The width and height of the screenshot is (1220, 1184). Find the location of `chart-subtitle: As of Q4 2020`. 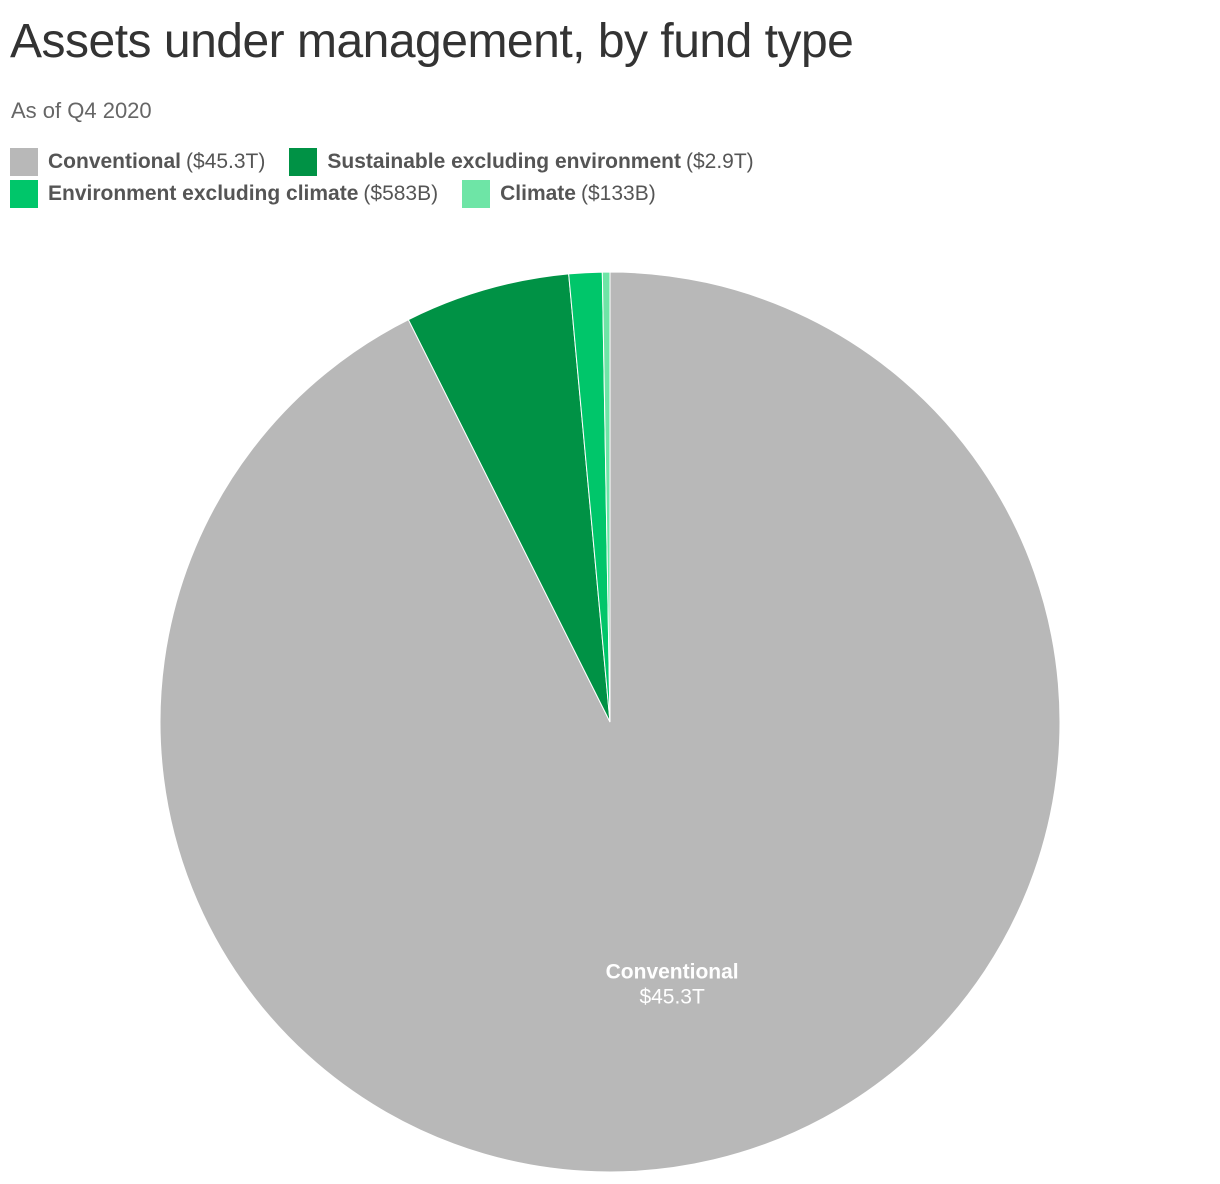

chart-subtitle: As of Q4 2020 is located at coordinates (81, 110).